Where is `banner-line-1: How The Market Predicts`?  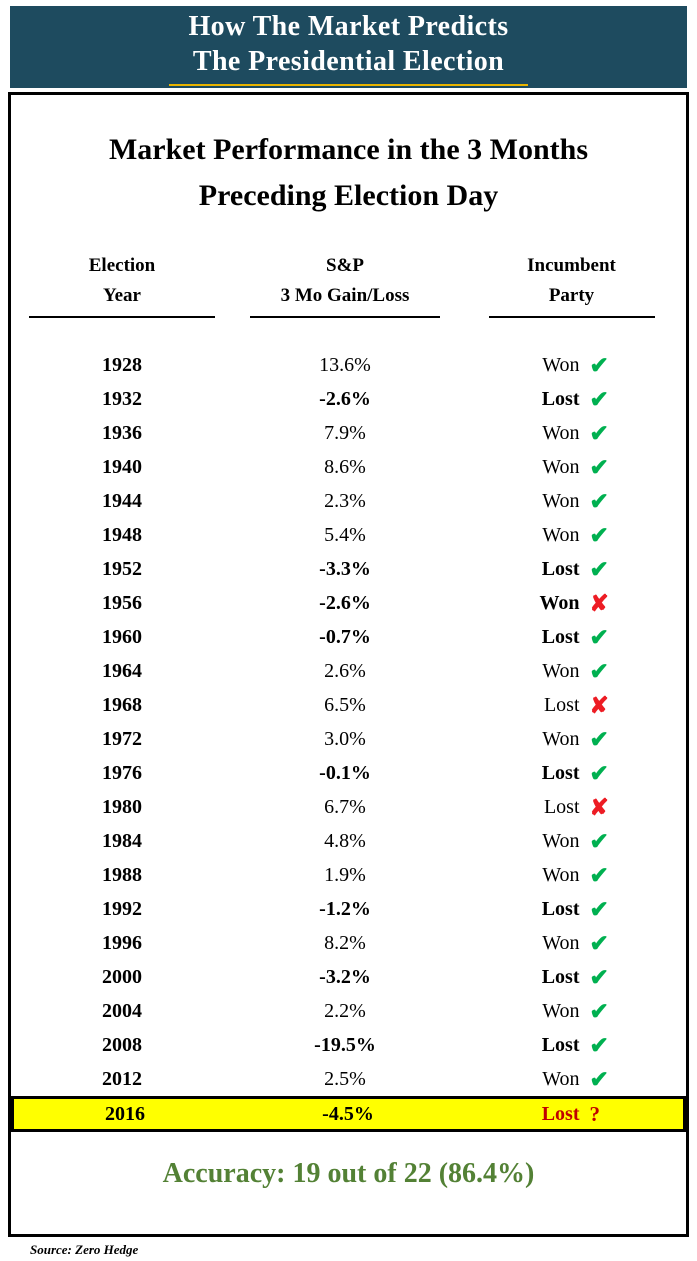
banner-line-1: How The Market Predicts is located at coordinates (348, 26).